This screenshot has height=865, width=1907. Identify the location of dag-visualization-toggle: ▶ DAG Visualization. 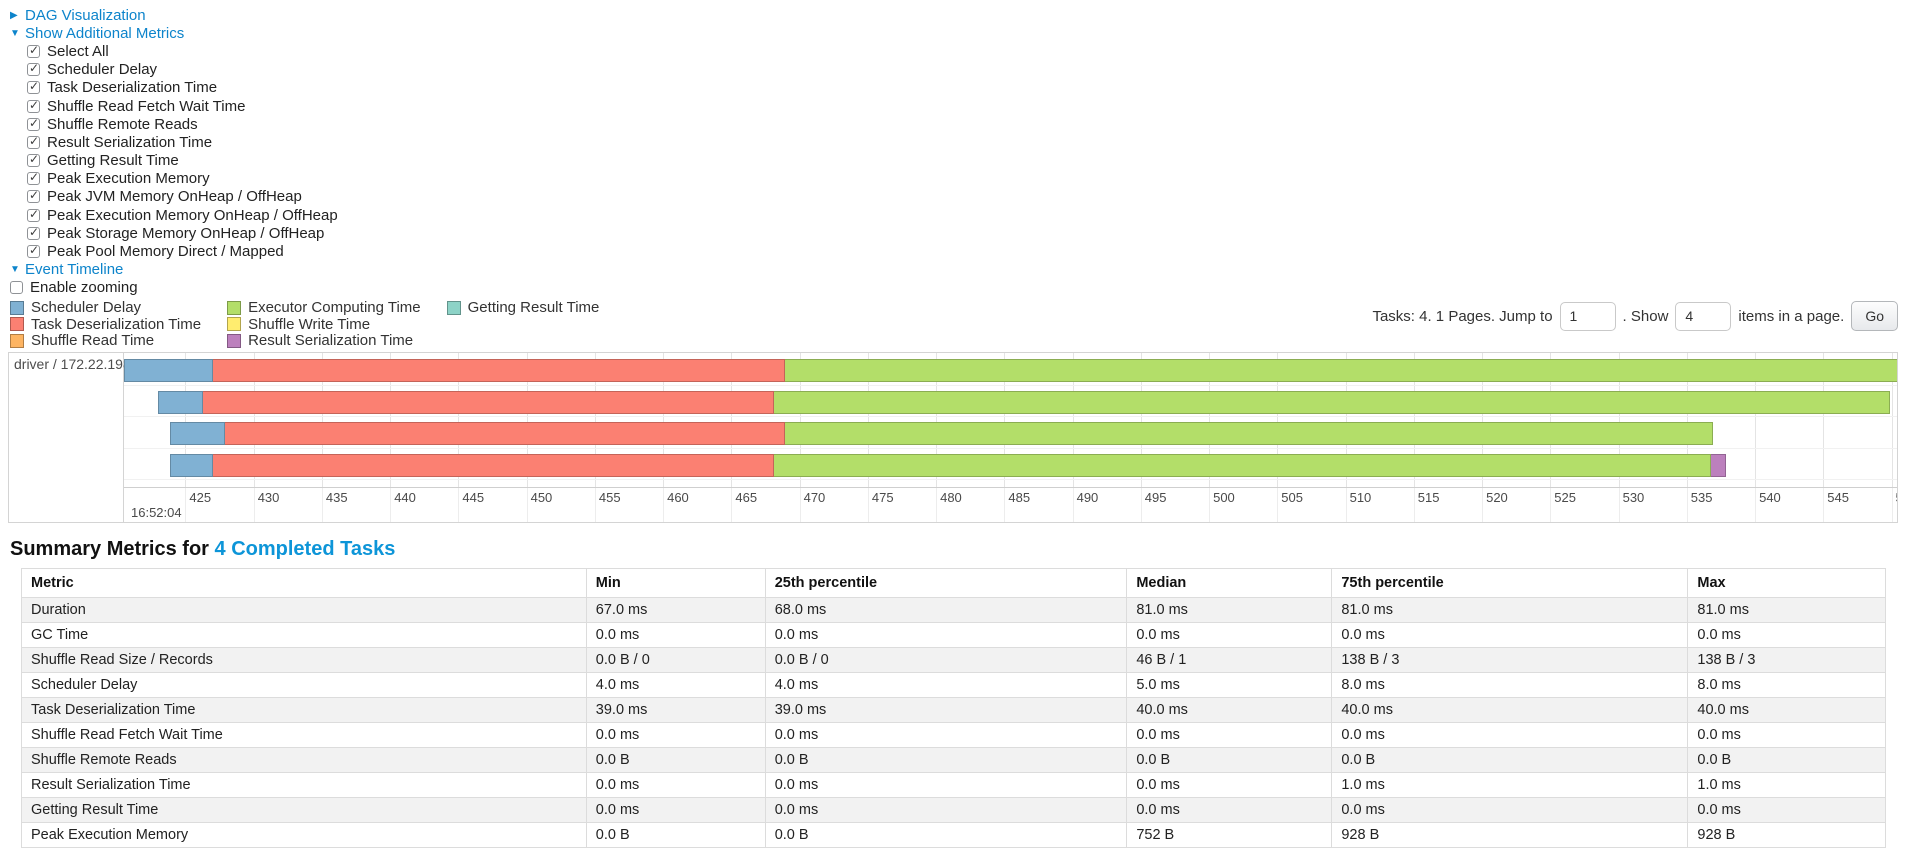
(174, 15).